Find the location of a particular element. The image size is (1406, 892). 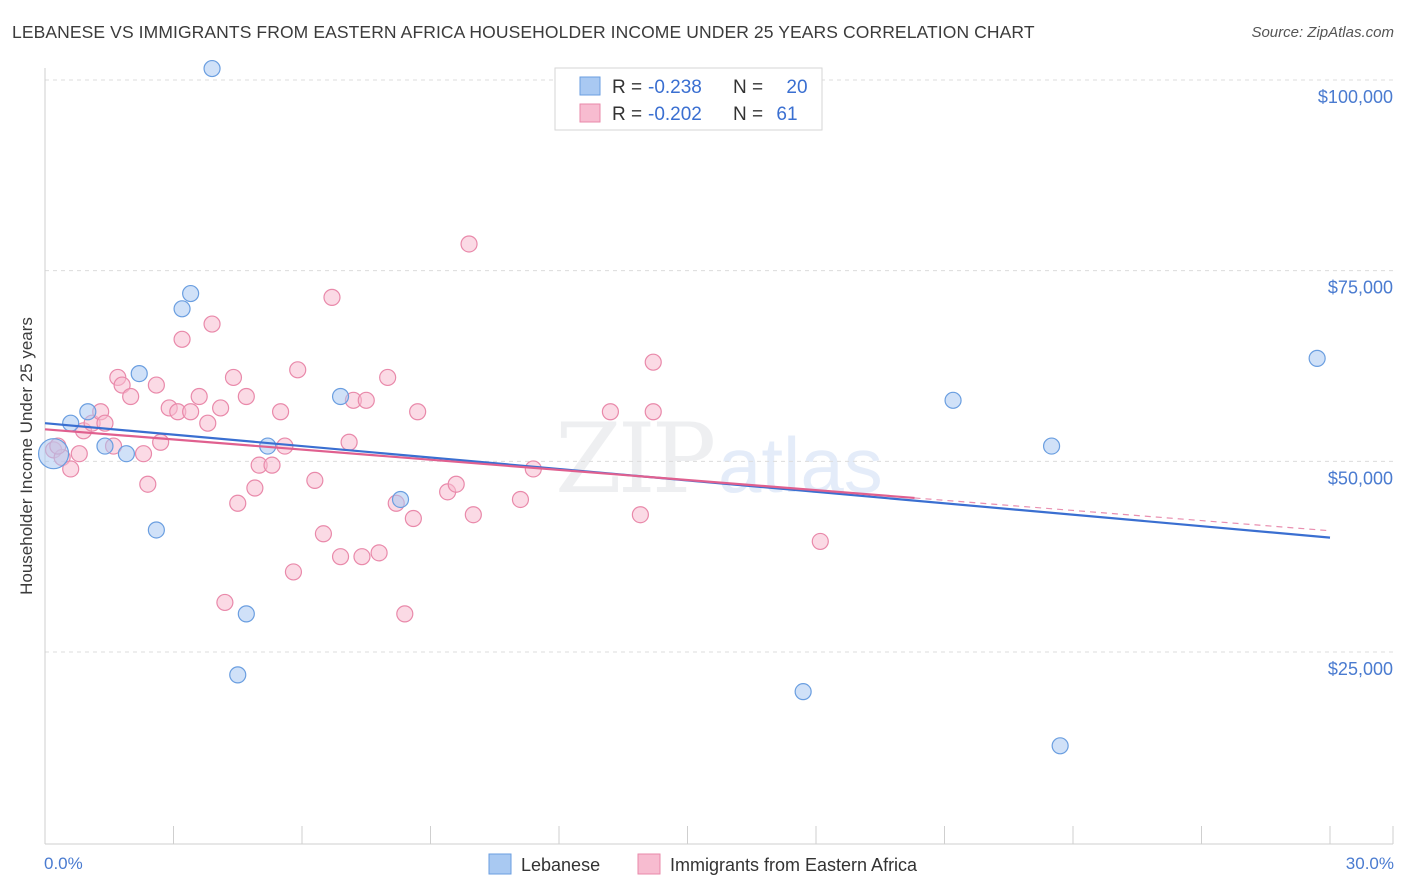

y-tick-label: $100,000 is located at coordinates (1355, 97).